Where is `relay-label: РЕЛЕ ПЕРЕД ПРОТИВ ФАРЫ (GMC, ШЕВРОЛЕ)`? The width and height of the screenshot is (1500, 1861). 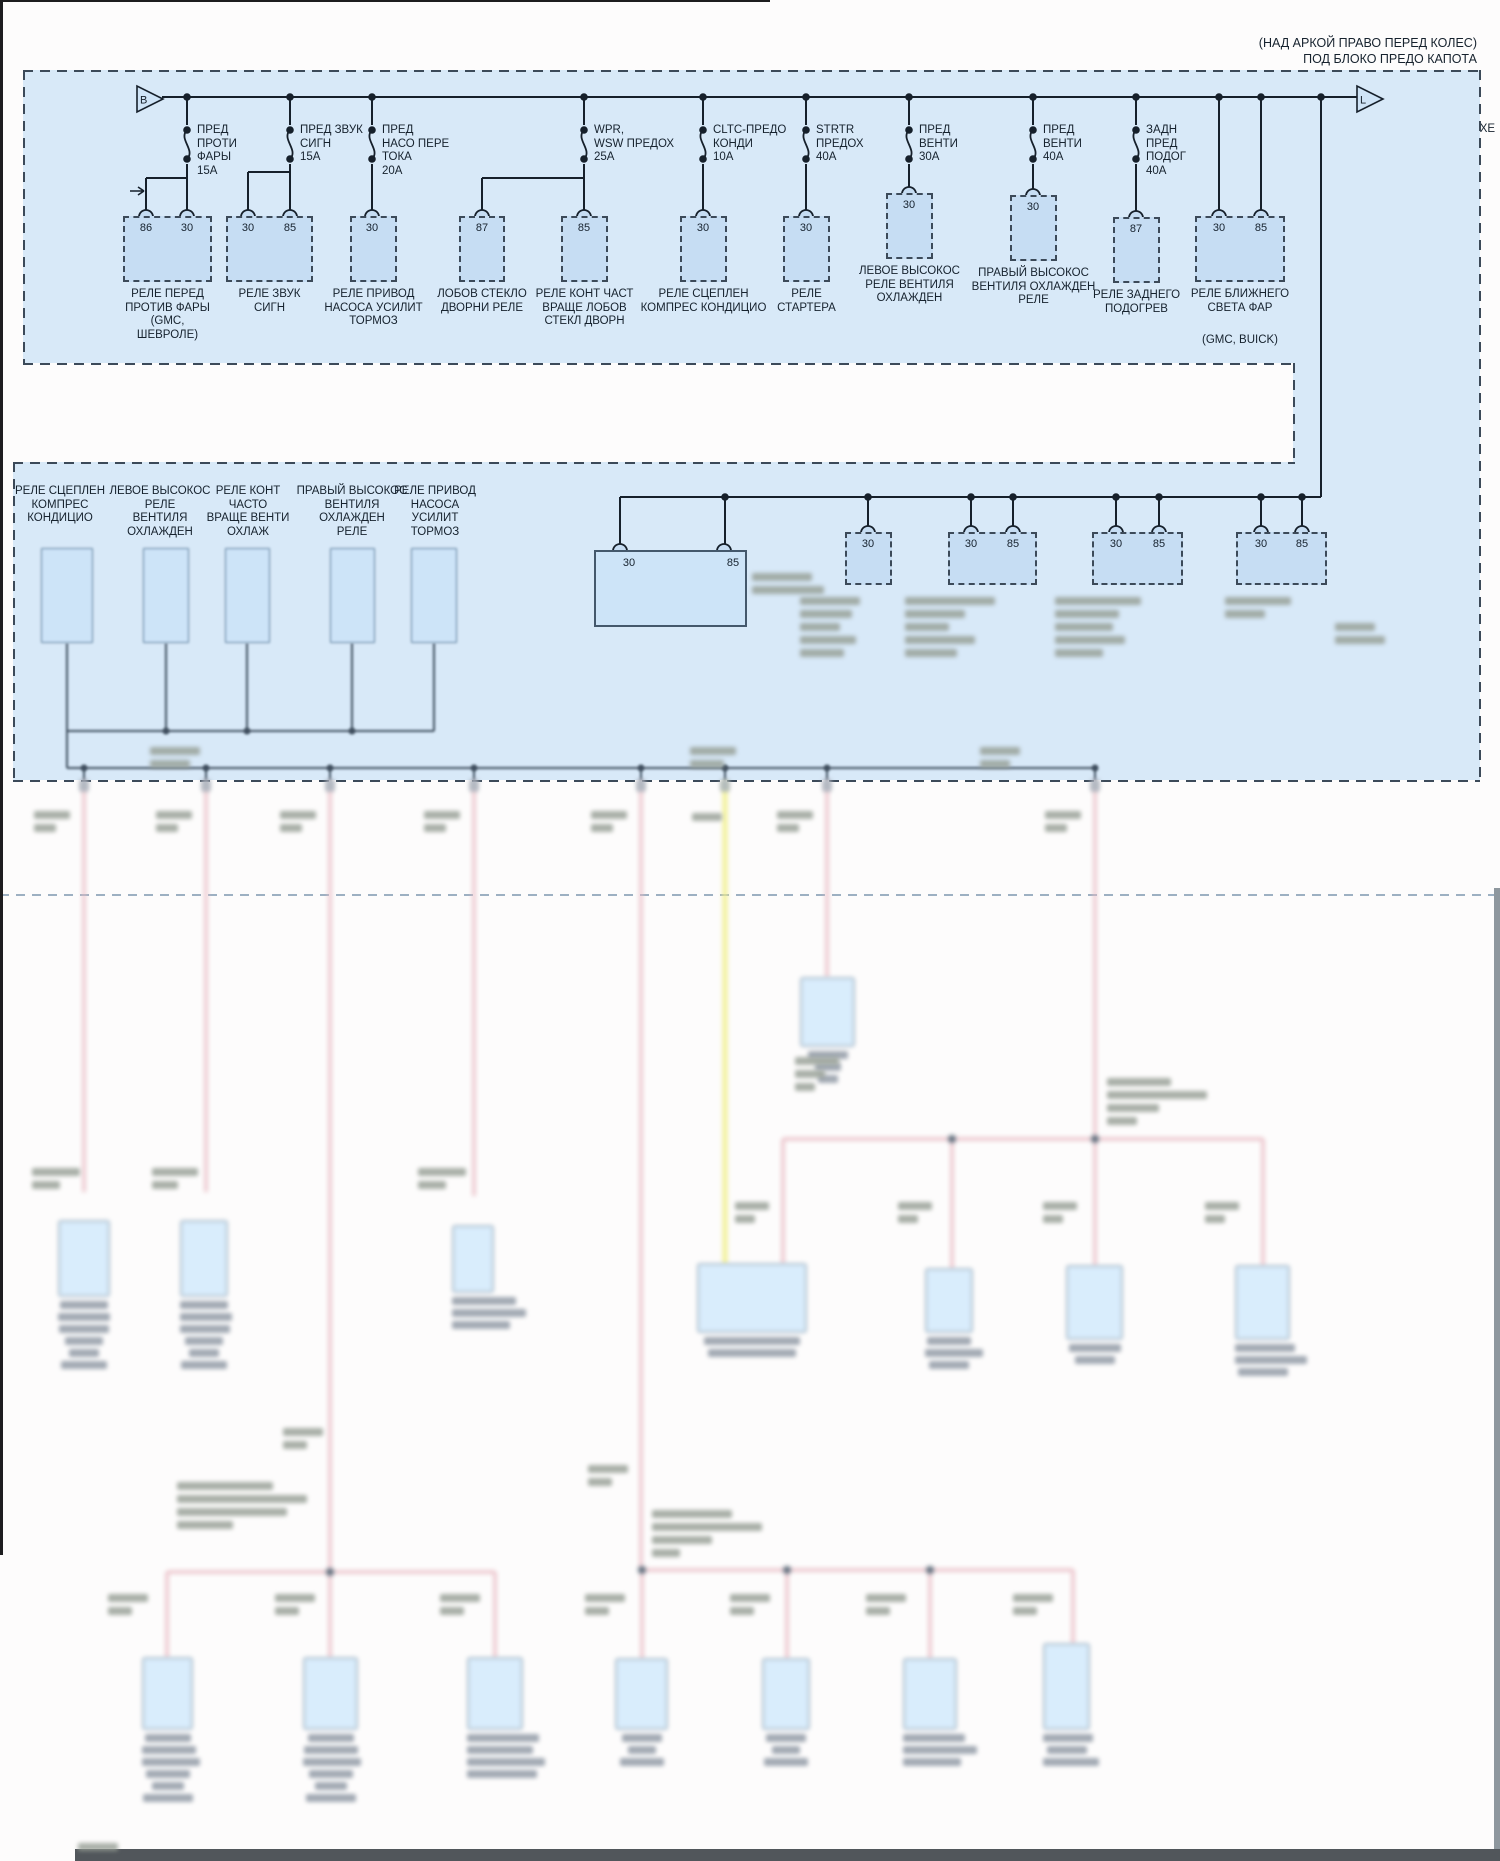
relay-label: РЕЛЕ ПЕРЕД ПРОТИВ ФАРЫ (GMC, ШЕВРОЛЕ) is located at coordinates (167, 314).